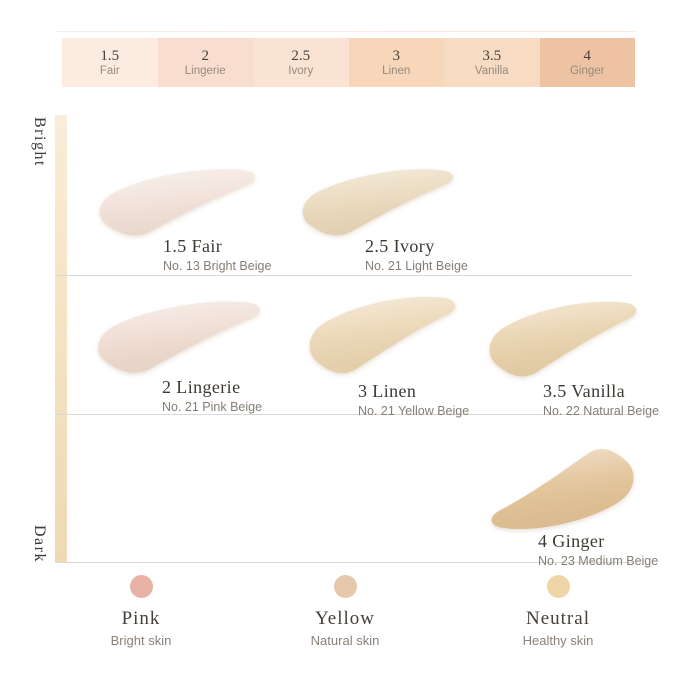  I want to click on shade-segment-ivory: 2.5 Ivory, so click(301, 62).